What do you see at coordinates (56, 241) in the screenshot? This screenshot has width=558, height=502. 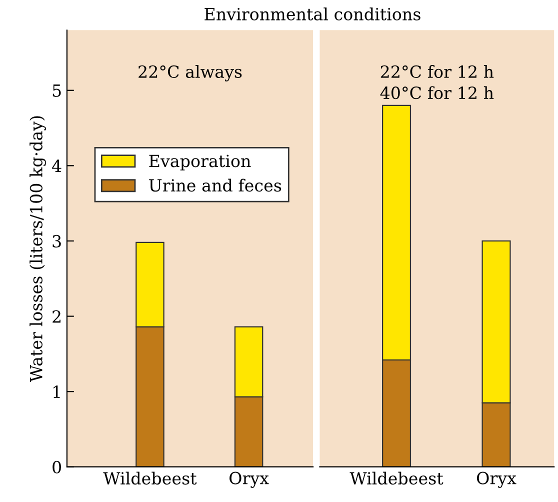 I see `y-tick-label: 3` at bounding box center [56, 241].